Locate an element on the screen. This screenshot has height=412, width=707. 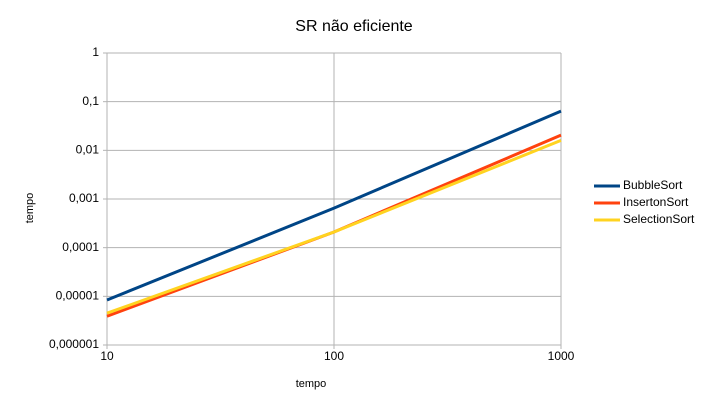
y-tick-label: 0,1 is located at coordinates (90, 101).